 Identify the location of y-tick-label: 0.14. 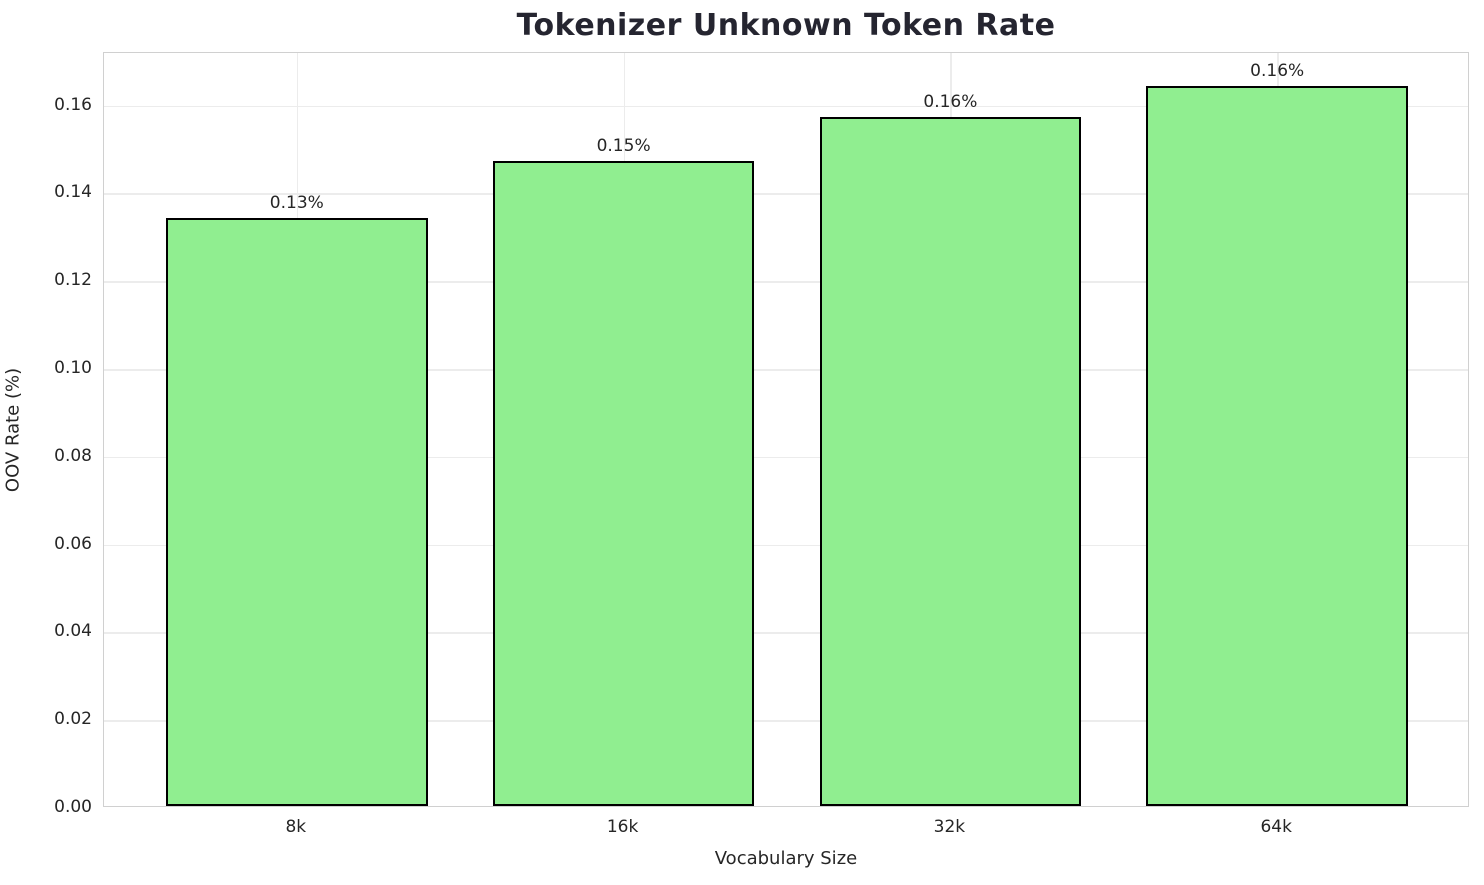
(73, 192).